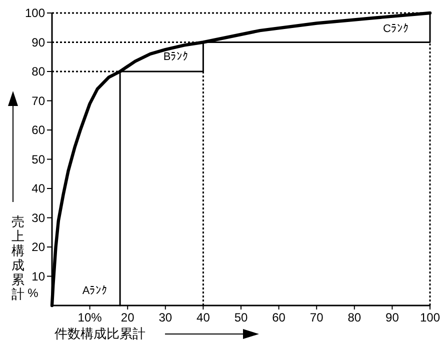 The image size is (443, 349). Describe the element at coordinates (393, 317) in the screenshot. I see `x-tick-label: 90` at that location.